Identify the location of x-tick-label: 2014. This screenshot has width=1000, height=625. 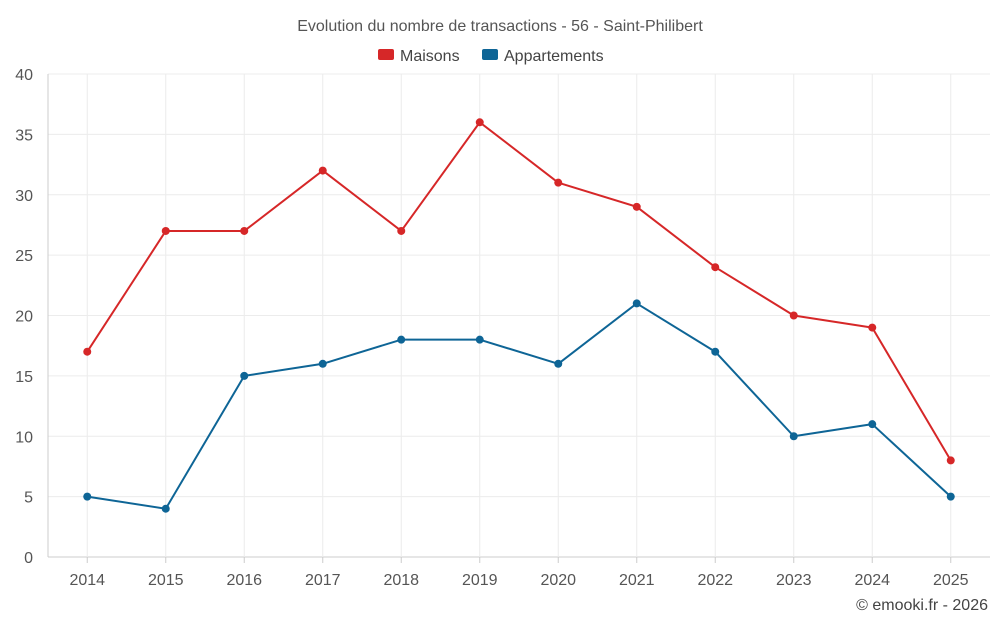
(87, 580).